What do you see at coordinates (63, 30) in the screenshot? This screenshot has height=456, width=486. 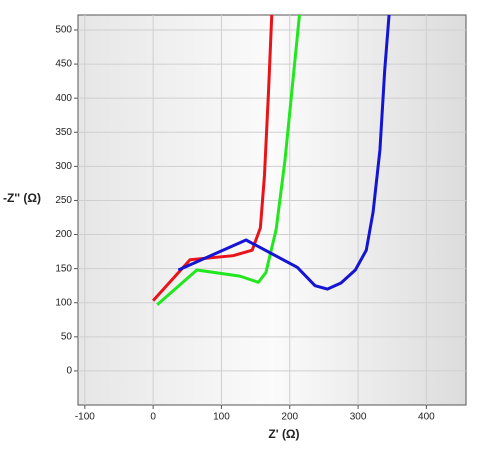 I see `y-tick-label: 500` at bounding box center [63, 30].